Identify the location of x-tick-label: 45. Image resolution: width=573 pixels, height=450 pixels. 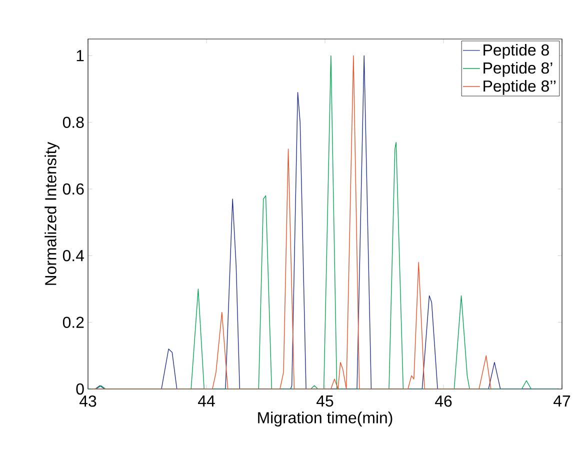
(325, 401).